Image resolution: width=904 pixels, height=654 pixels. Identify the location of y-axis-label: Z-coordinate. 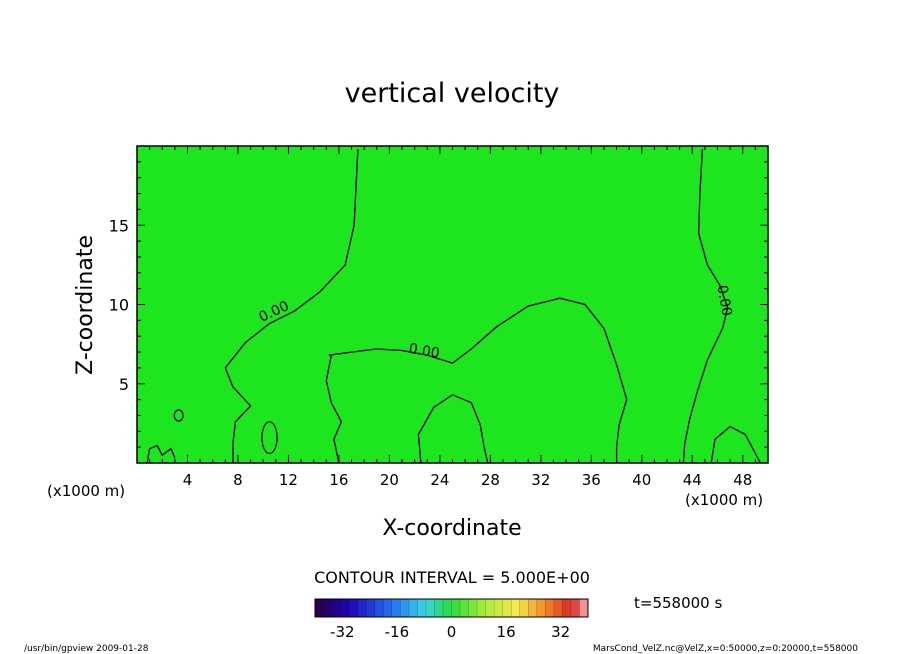
(85, 305).